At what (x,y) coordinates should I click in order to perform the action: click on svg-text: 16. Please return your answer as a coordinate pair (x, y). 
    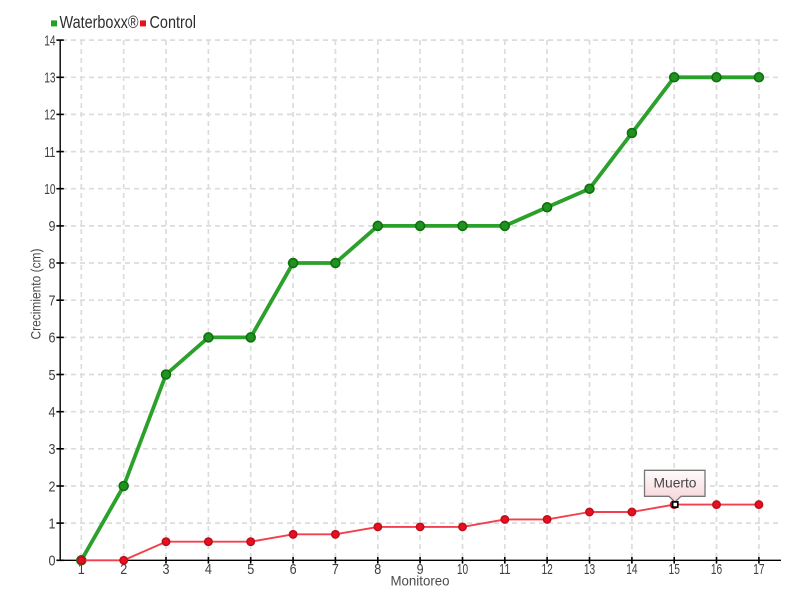
    Looking at the image, I should click on (716, 569).